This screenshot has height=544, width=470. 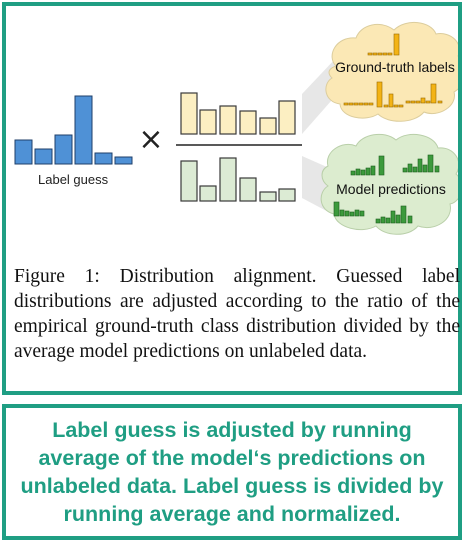 What do you see at coordinates (73, 179) in the screenshot?
I see `label-guess-text: Label guess` at bounding box center [73, 179].